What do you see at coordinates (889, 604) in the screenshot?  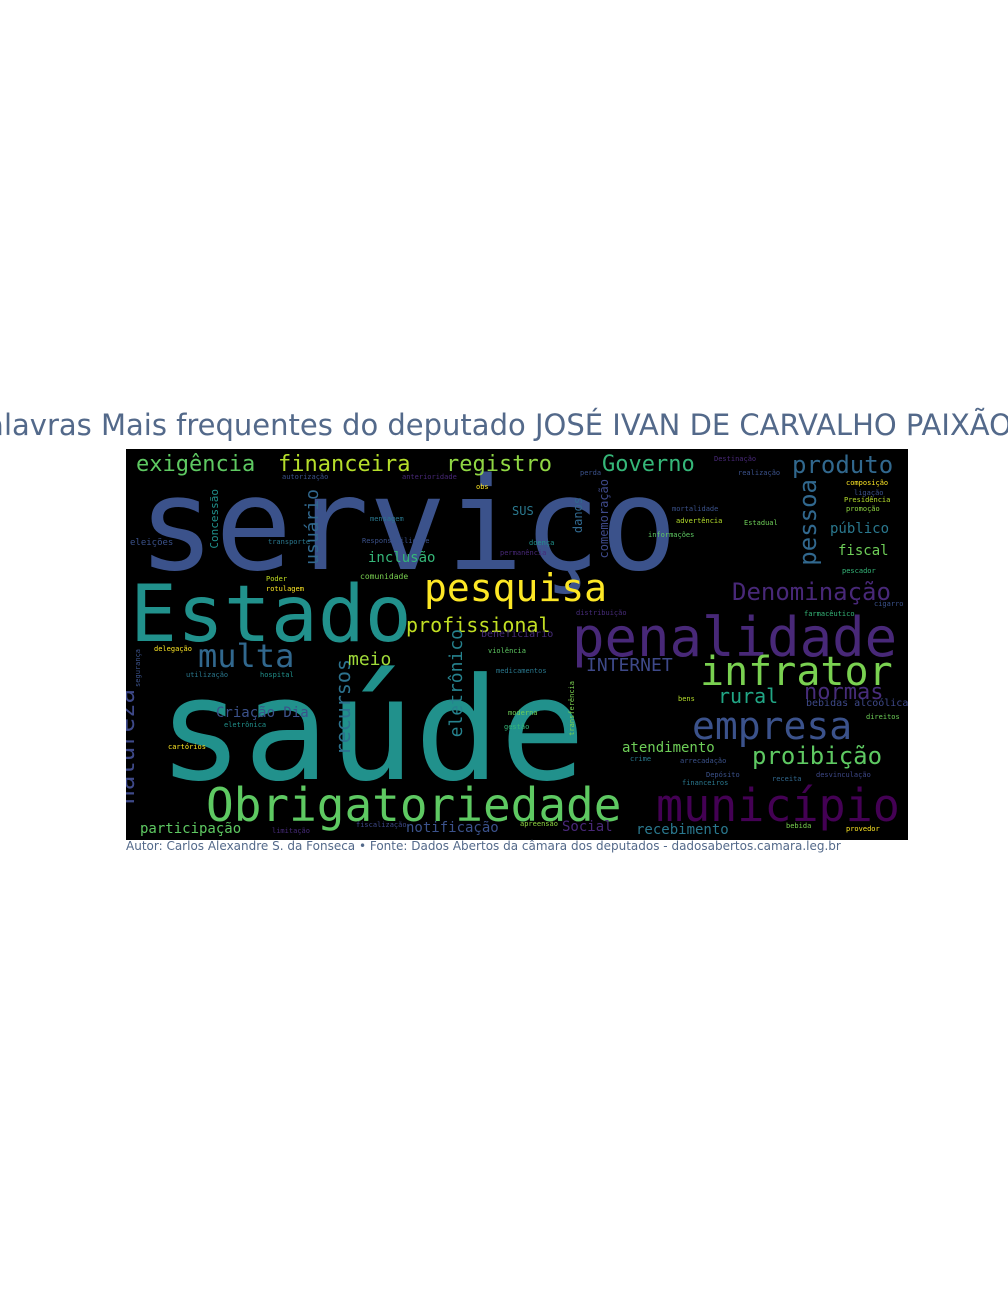 I see `word-80: cigarro` at bounding box center [889, 604].